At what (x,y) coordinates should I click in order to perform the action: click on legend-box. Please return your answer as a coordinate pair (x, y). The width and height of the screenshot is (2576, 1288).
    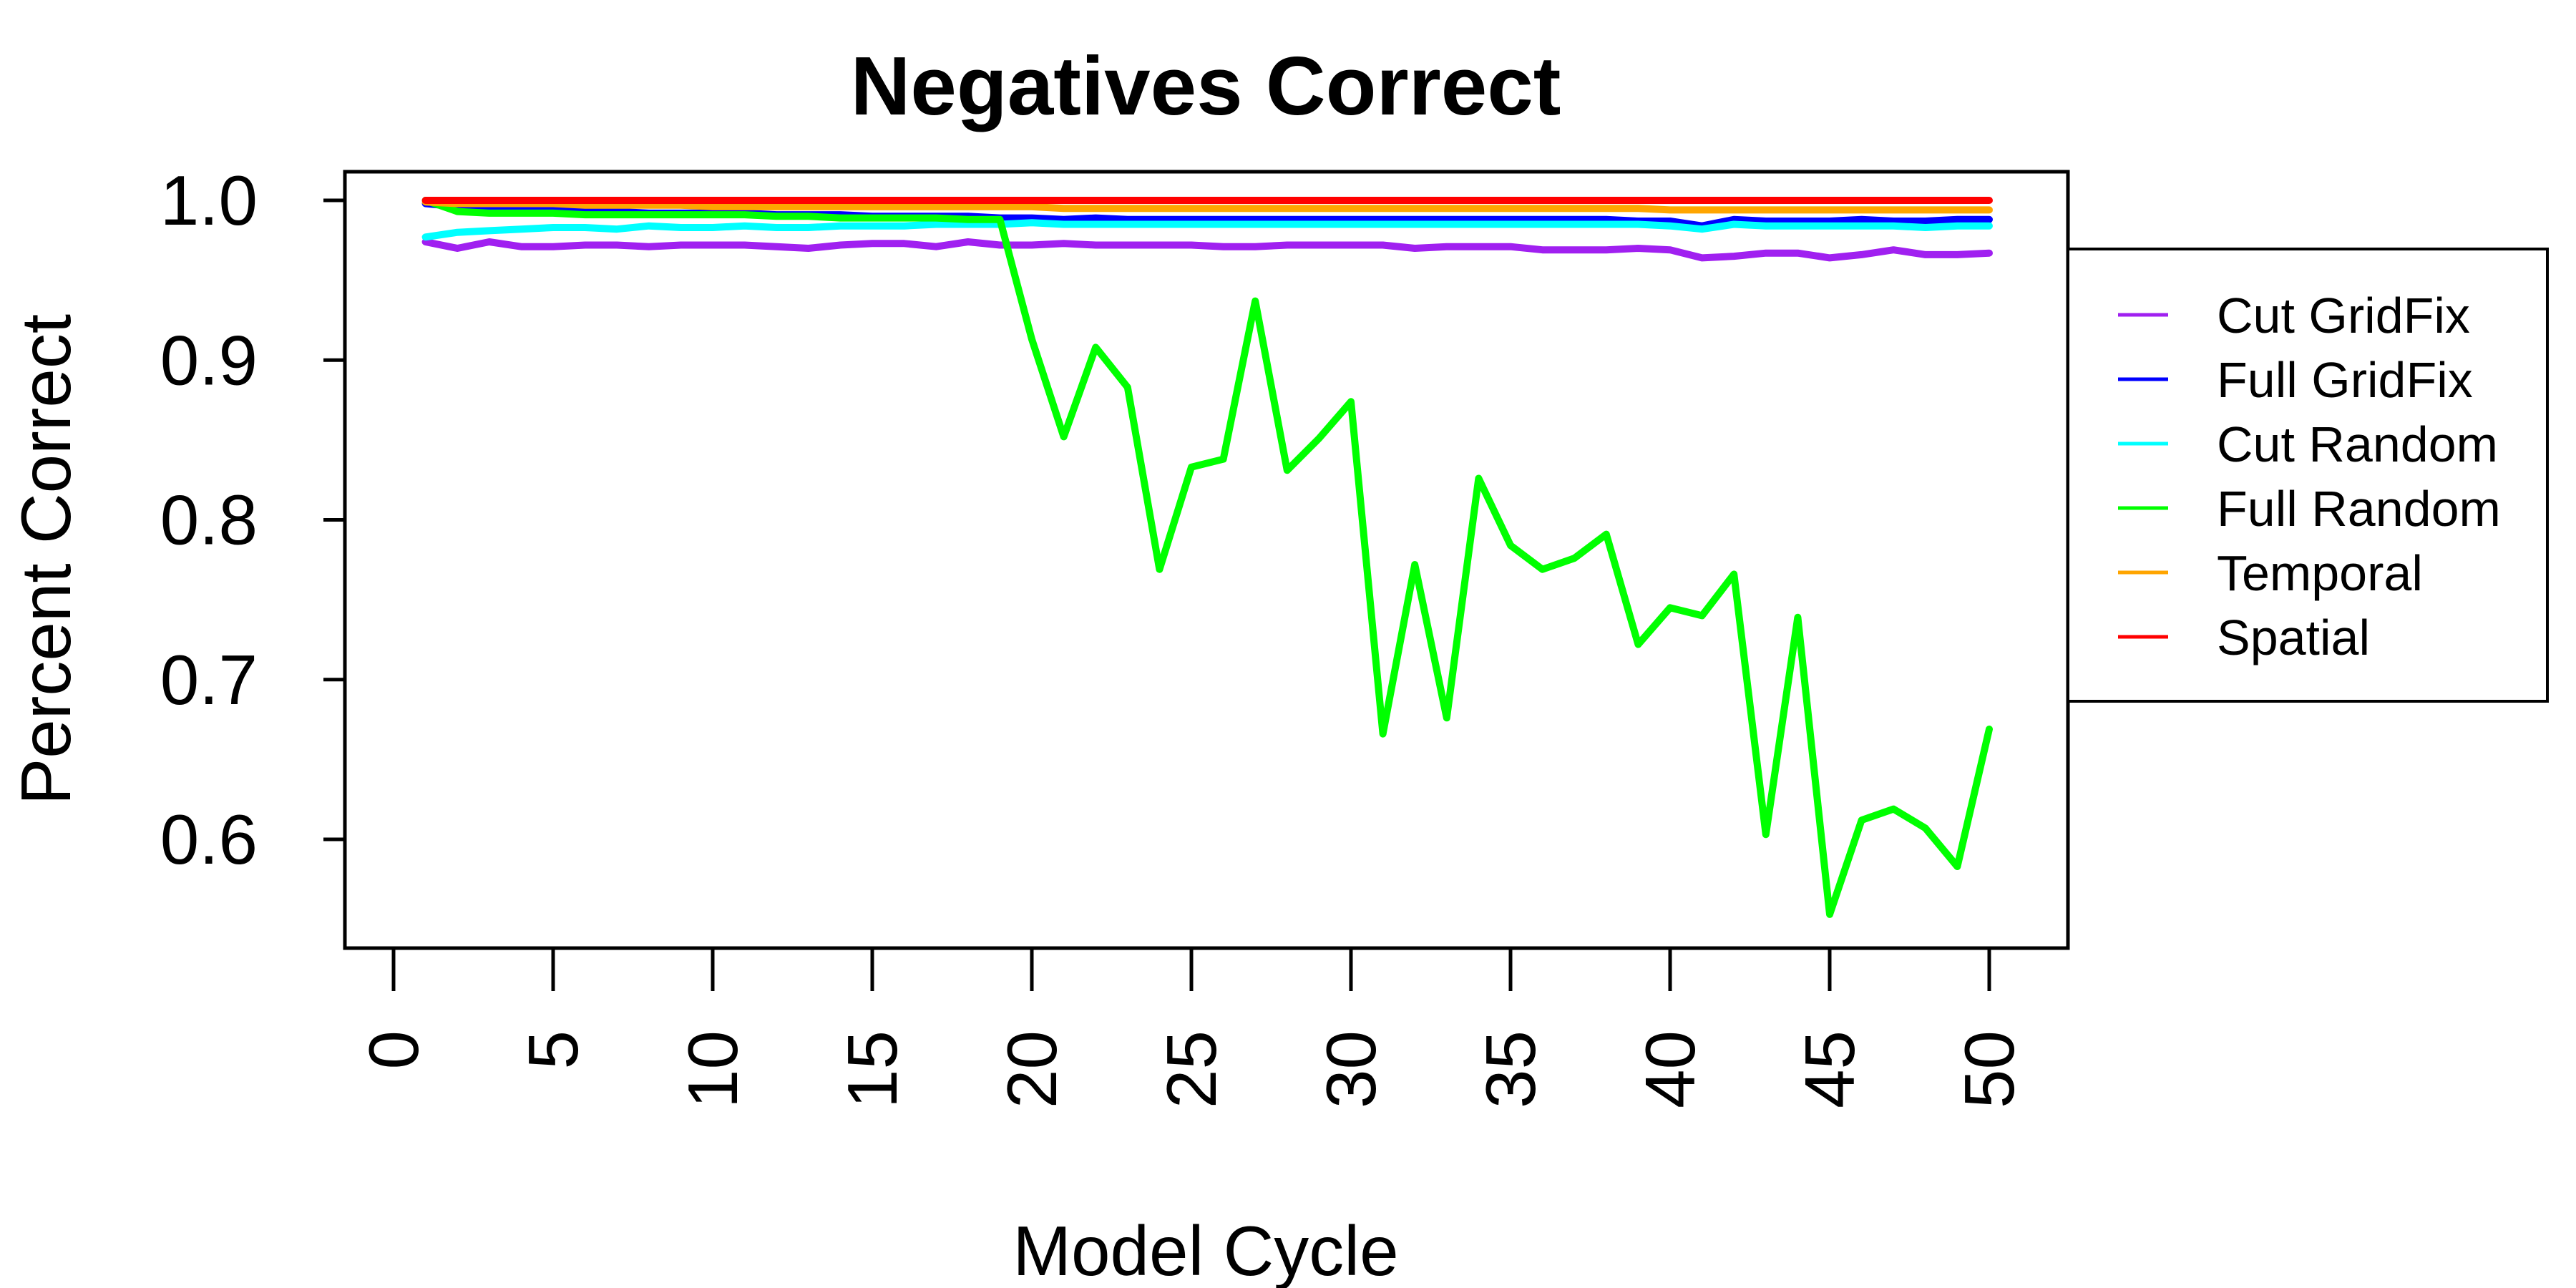
    Looking at the image, I should click on (2308, 475).